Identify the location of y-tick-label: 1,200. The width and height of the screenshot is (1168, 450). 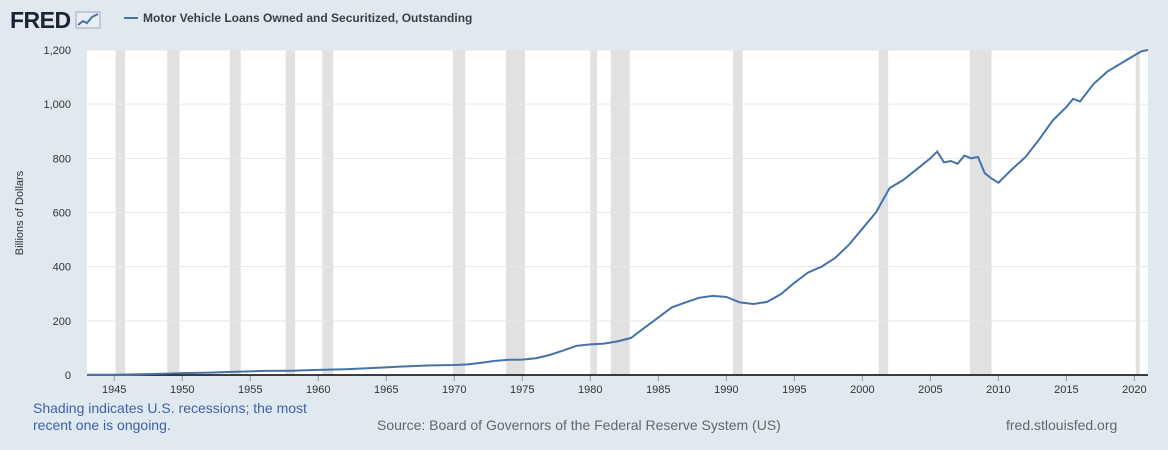
(57, 51).